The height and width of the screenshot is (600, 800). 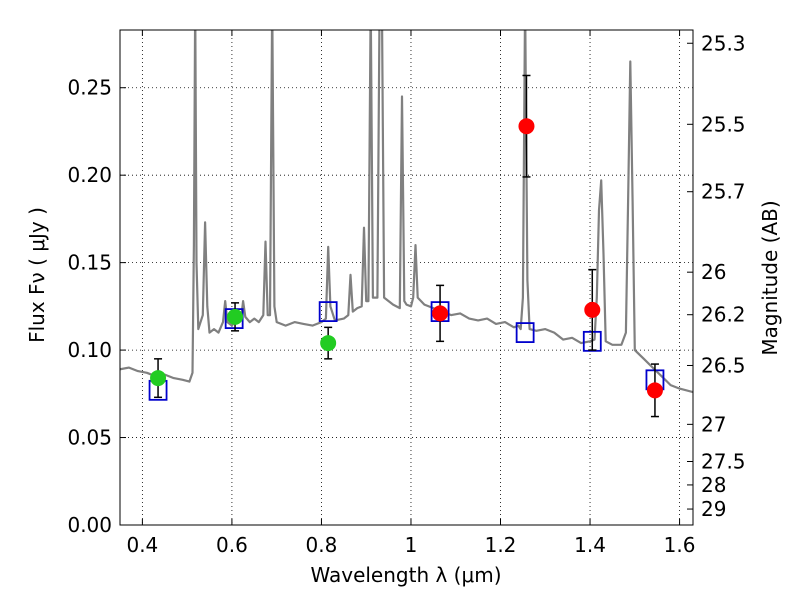 What do you see at coordinates (501, 545) in the screenshot?
I see `x-tick-label: 1.2` at bounding box center [501, 545].